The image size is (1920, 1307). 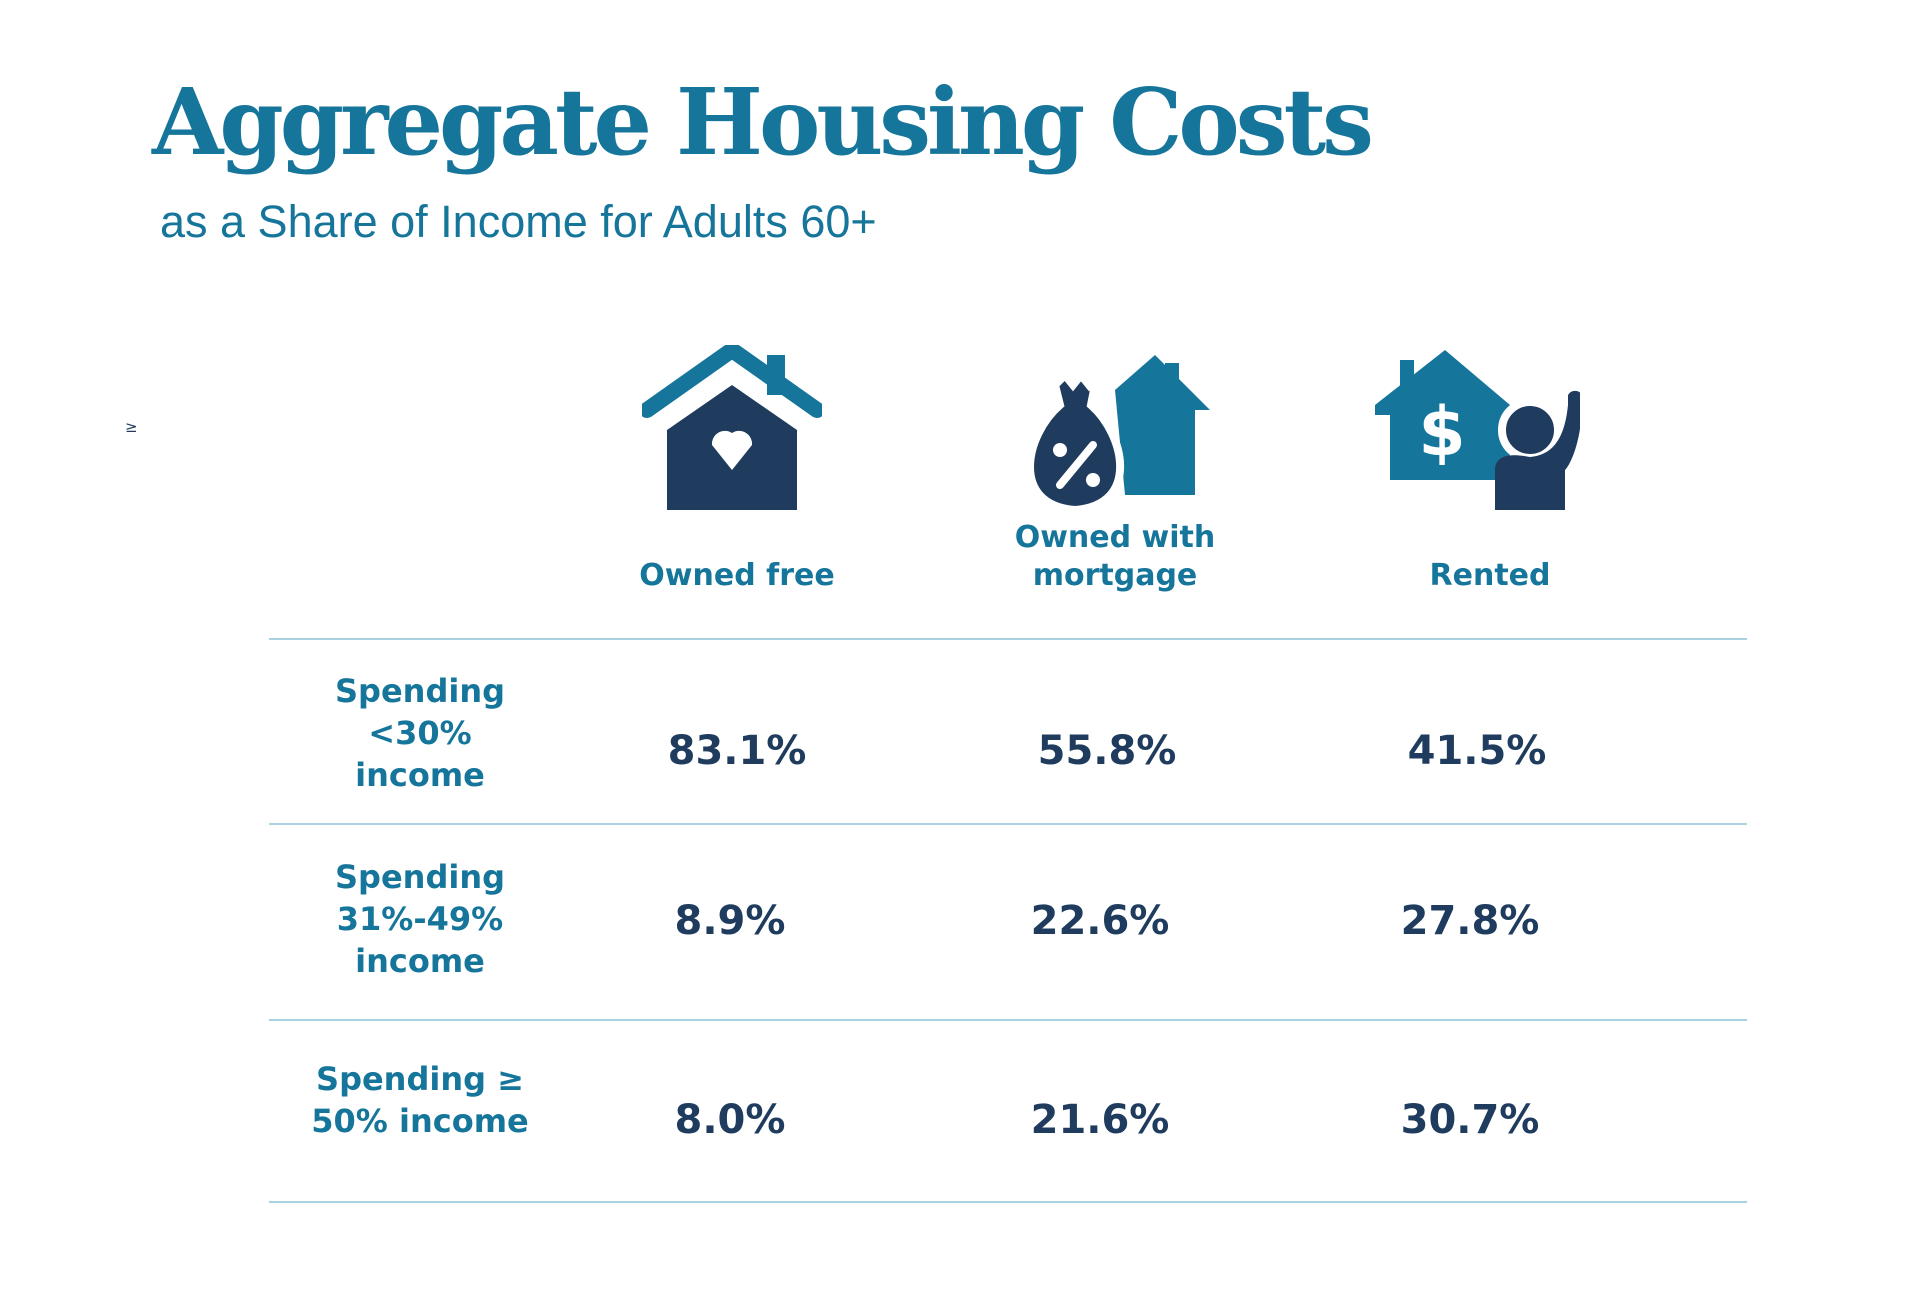 I want to click on column-owned-free, so click(x=732, y=430).